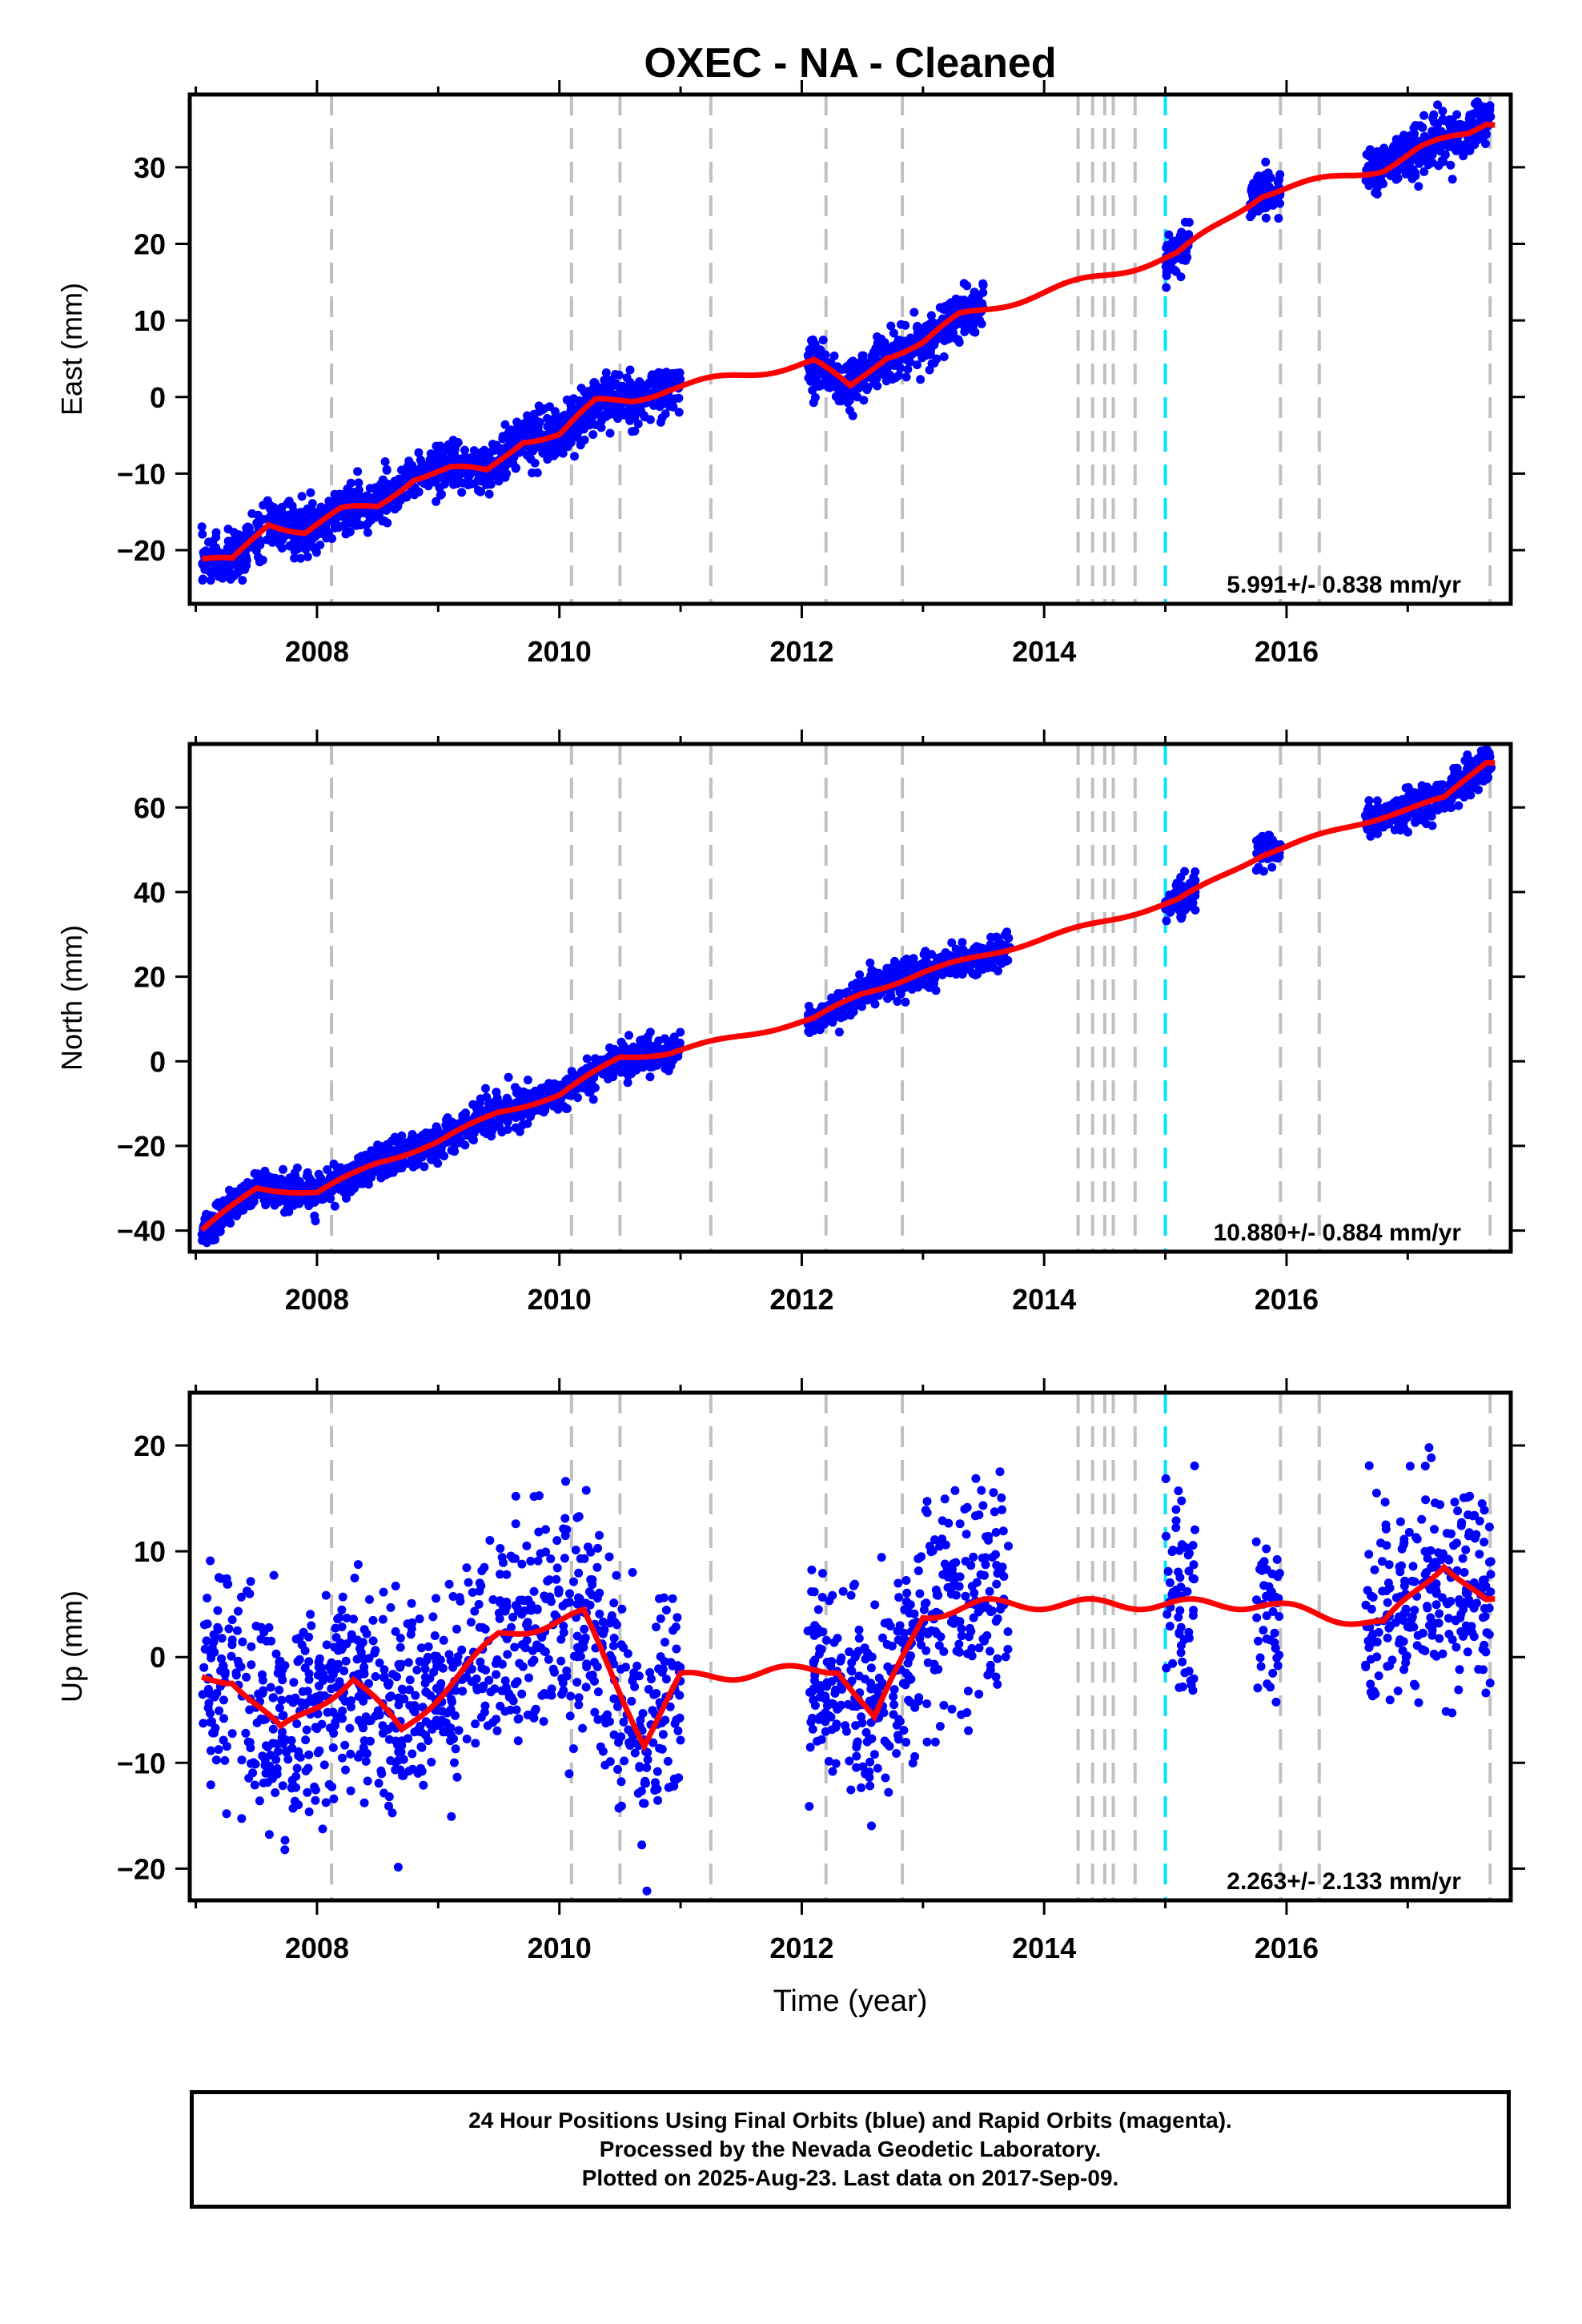 The width and height of the screenshot is (1582, 2324). Describe the element at coordinates (158, 397) in the screenshot. I see `y-tick-label: 0` at that location.